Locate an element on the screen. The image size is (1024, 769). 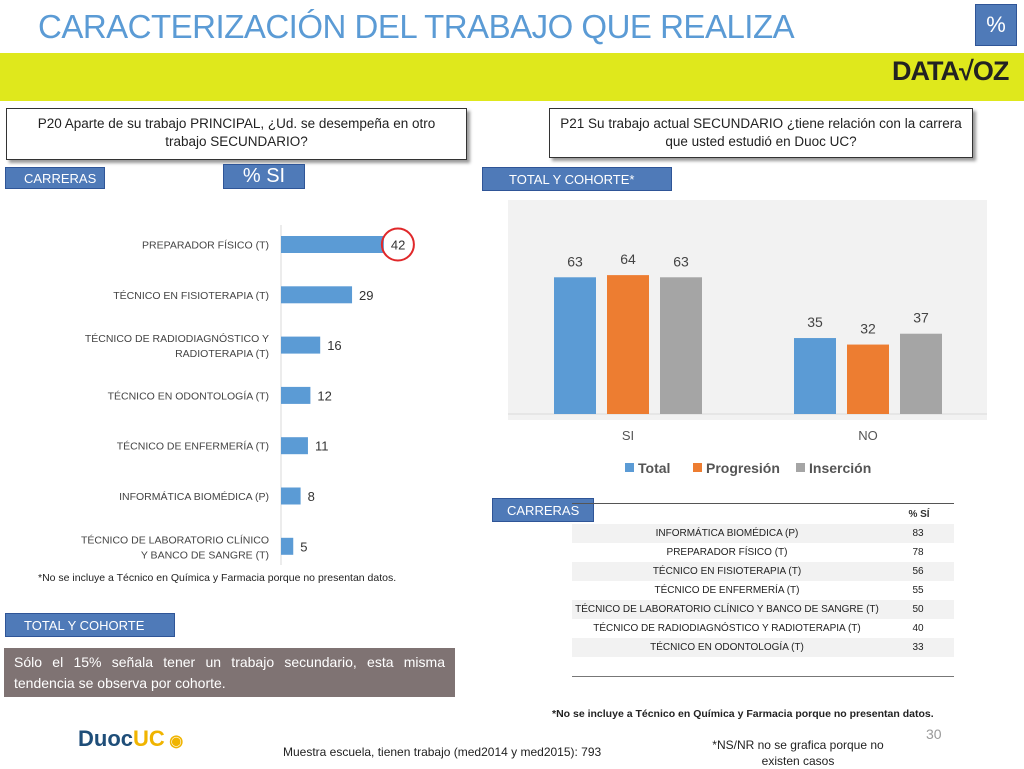
table-cell-value: 78 is located at coordinates (918, 552).